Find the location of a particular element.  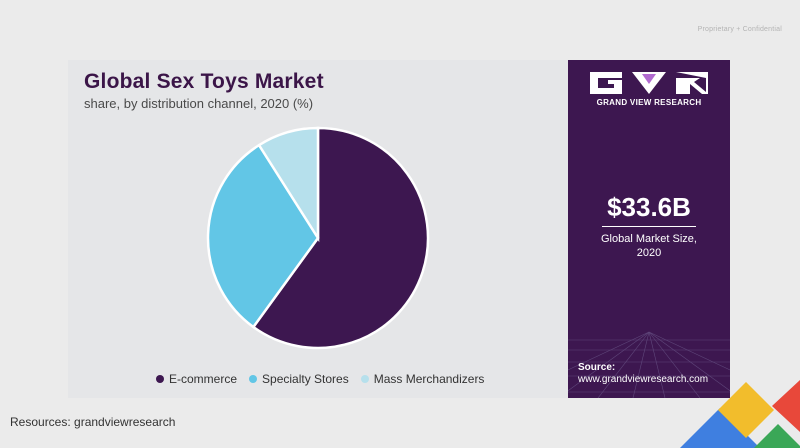

legend-item: Mass Merchandizers is located at coordinates (422, 379).